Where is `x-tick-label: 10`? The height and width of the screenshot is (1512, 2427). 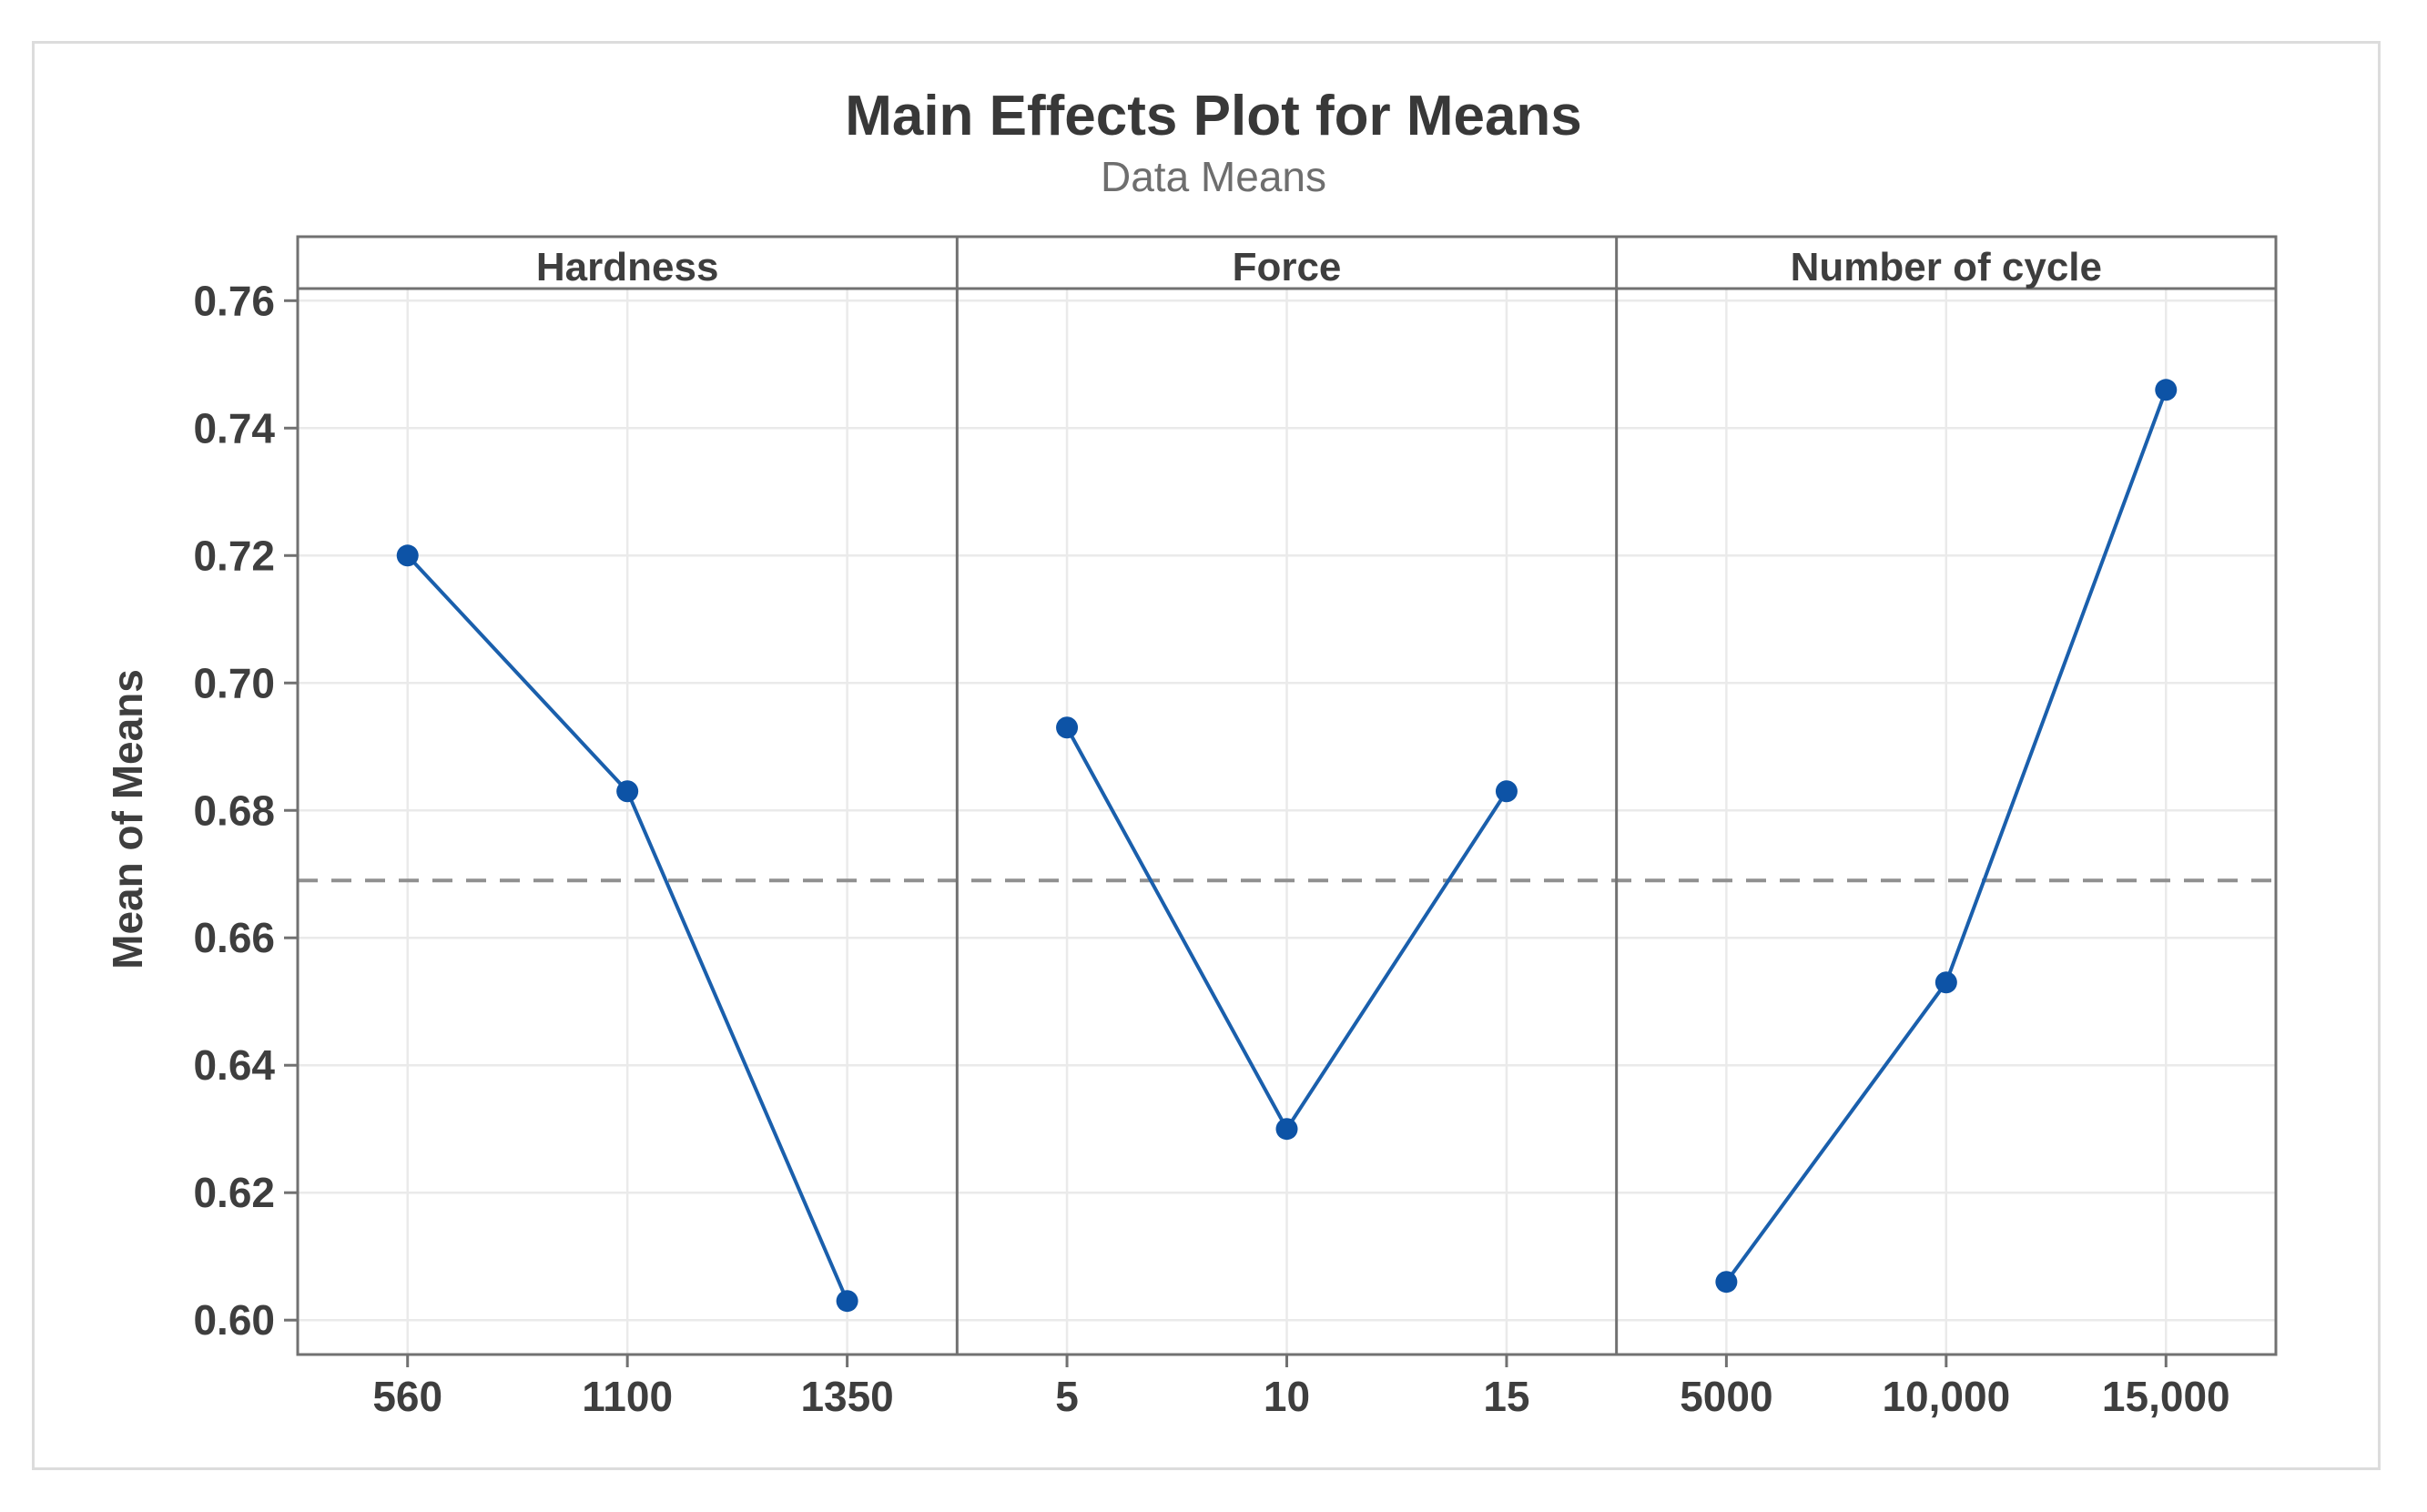
x-tick-label: 10 is located at coordinates (1287, 1396).